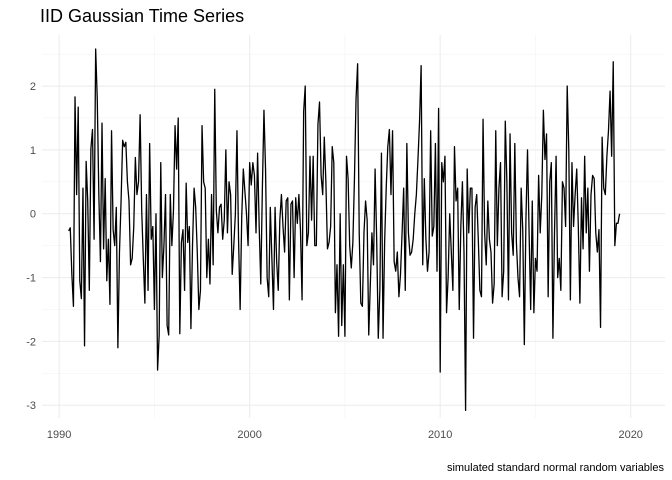 This screenshot has width=672, height=480. I want to click on y-axis-tick-labels: -3 -2 -1 0 1 2, so click(31, 246).